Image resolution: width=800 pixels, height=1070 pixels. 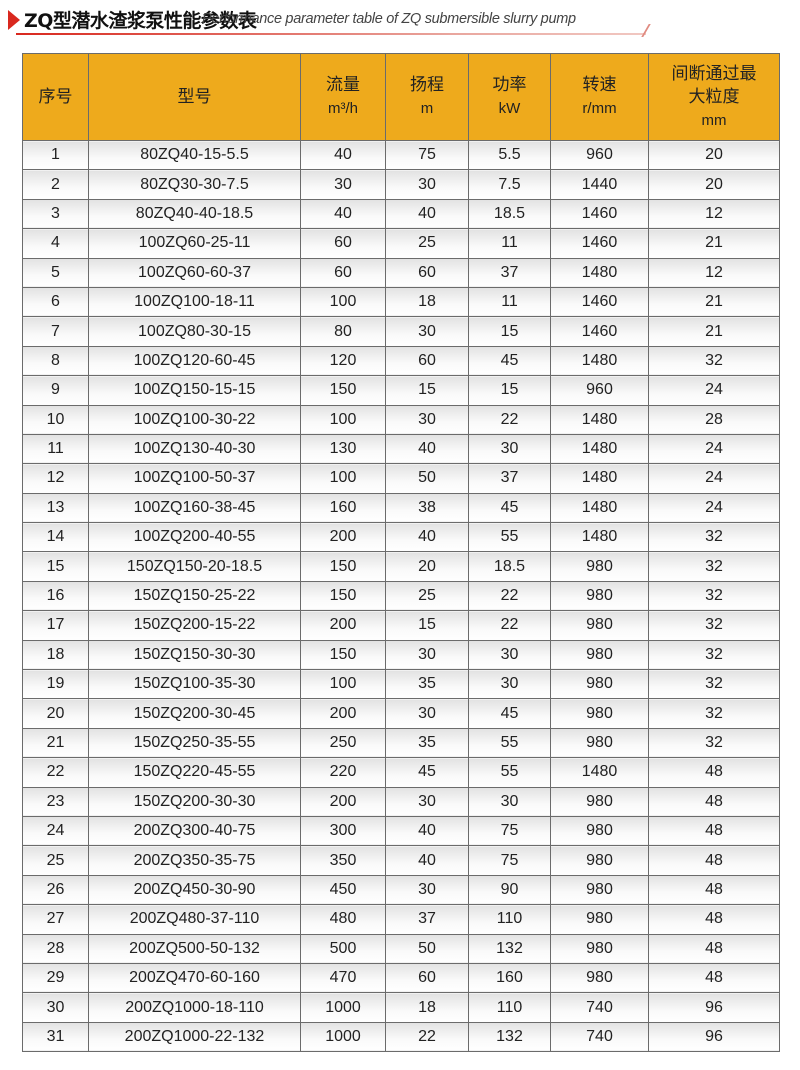 What do you see at coordinates (194, 743) in the screenshot?
I see `table-cell: 150ZQ250-35-55` at bounding box center [194, 743].